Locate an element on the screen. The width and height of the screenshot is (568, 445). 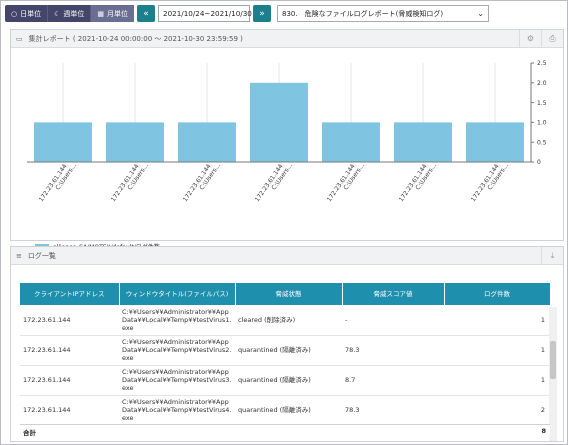
weekly-unit-button: ☾ 週単位 is located at coordinates (70, 13).